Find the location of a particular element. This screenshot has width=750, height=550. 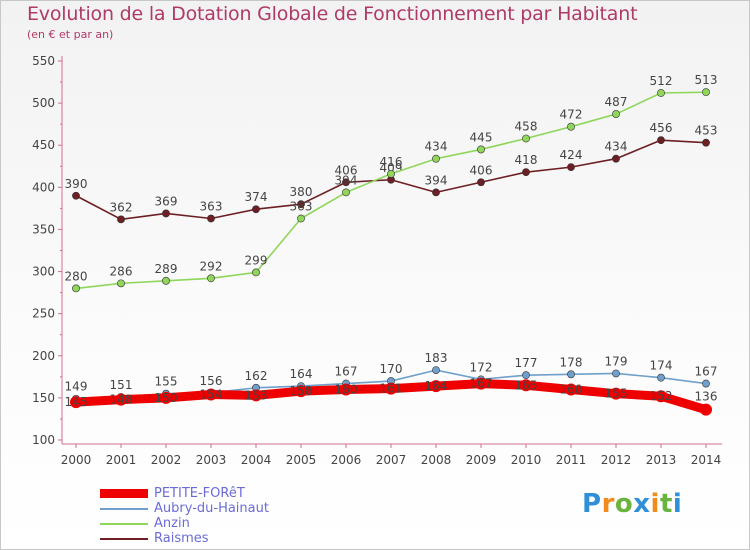

data-label: 161 is located at coordinates (391, 389).